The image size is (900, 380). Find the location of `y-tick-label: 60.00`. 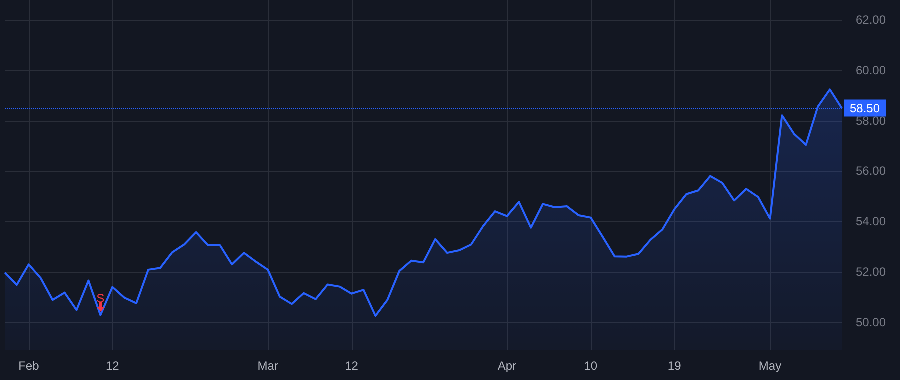

y-tick-label: 60.00 is located at coordinates (871, 71).